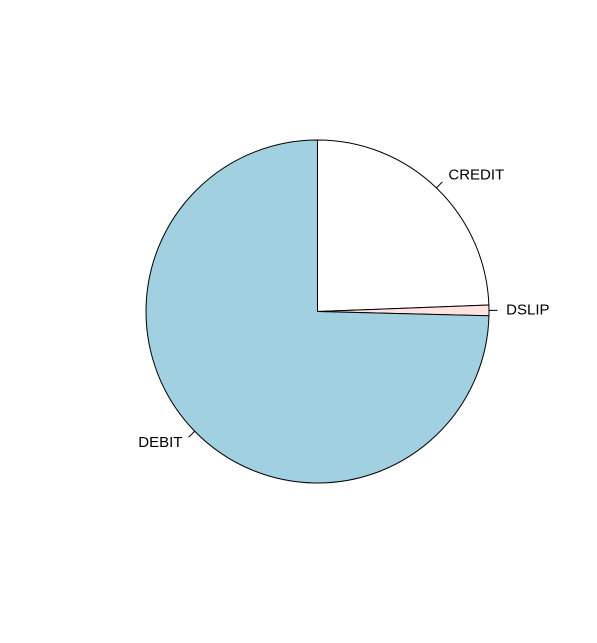 Image resolution: width=597 pixels, height=643 pixels. I want to click on pie-leader-credit, so click(439, 185).